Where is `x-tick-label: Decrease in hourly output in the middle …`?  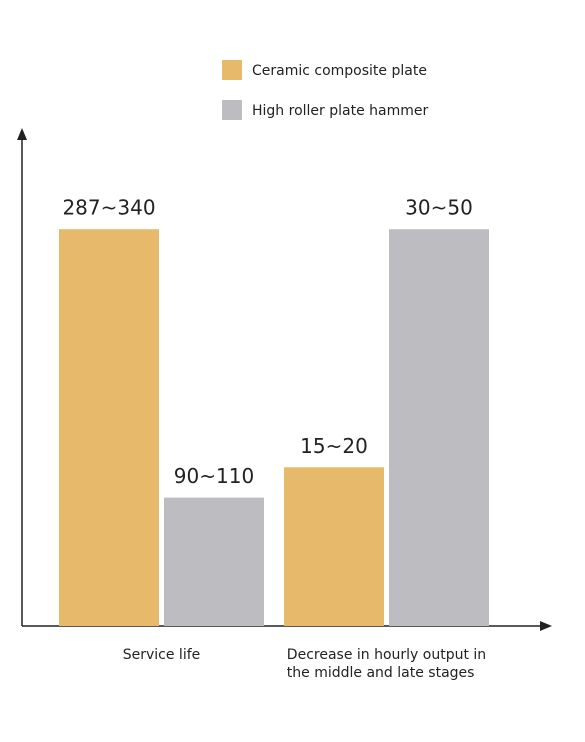 x-tick-label: Decrease in hourly output in the middle … is located at coordinates (386, 664).